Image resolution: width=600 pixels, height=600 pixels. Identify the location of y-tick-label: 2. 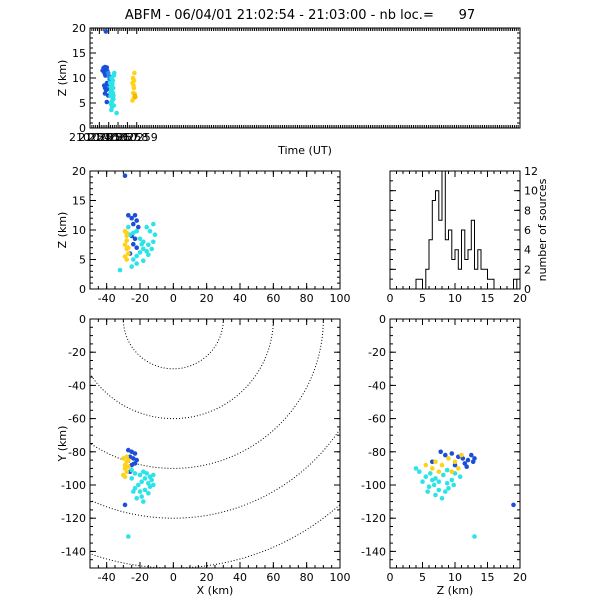
(527, 269).